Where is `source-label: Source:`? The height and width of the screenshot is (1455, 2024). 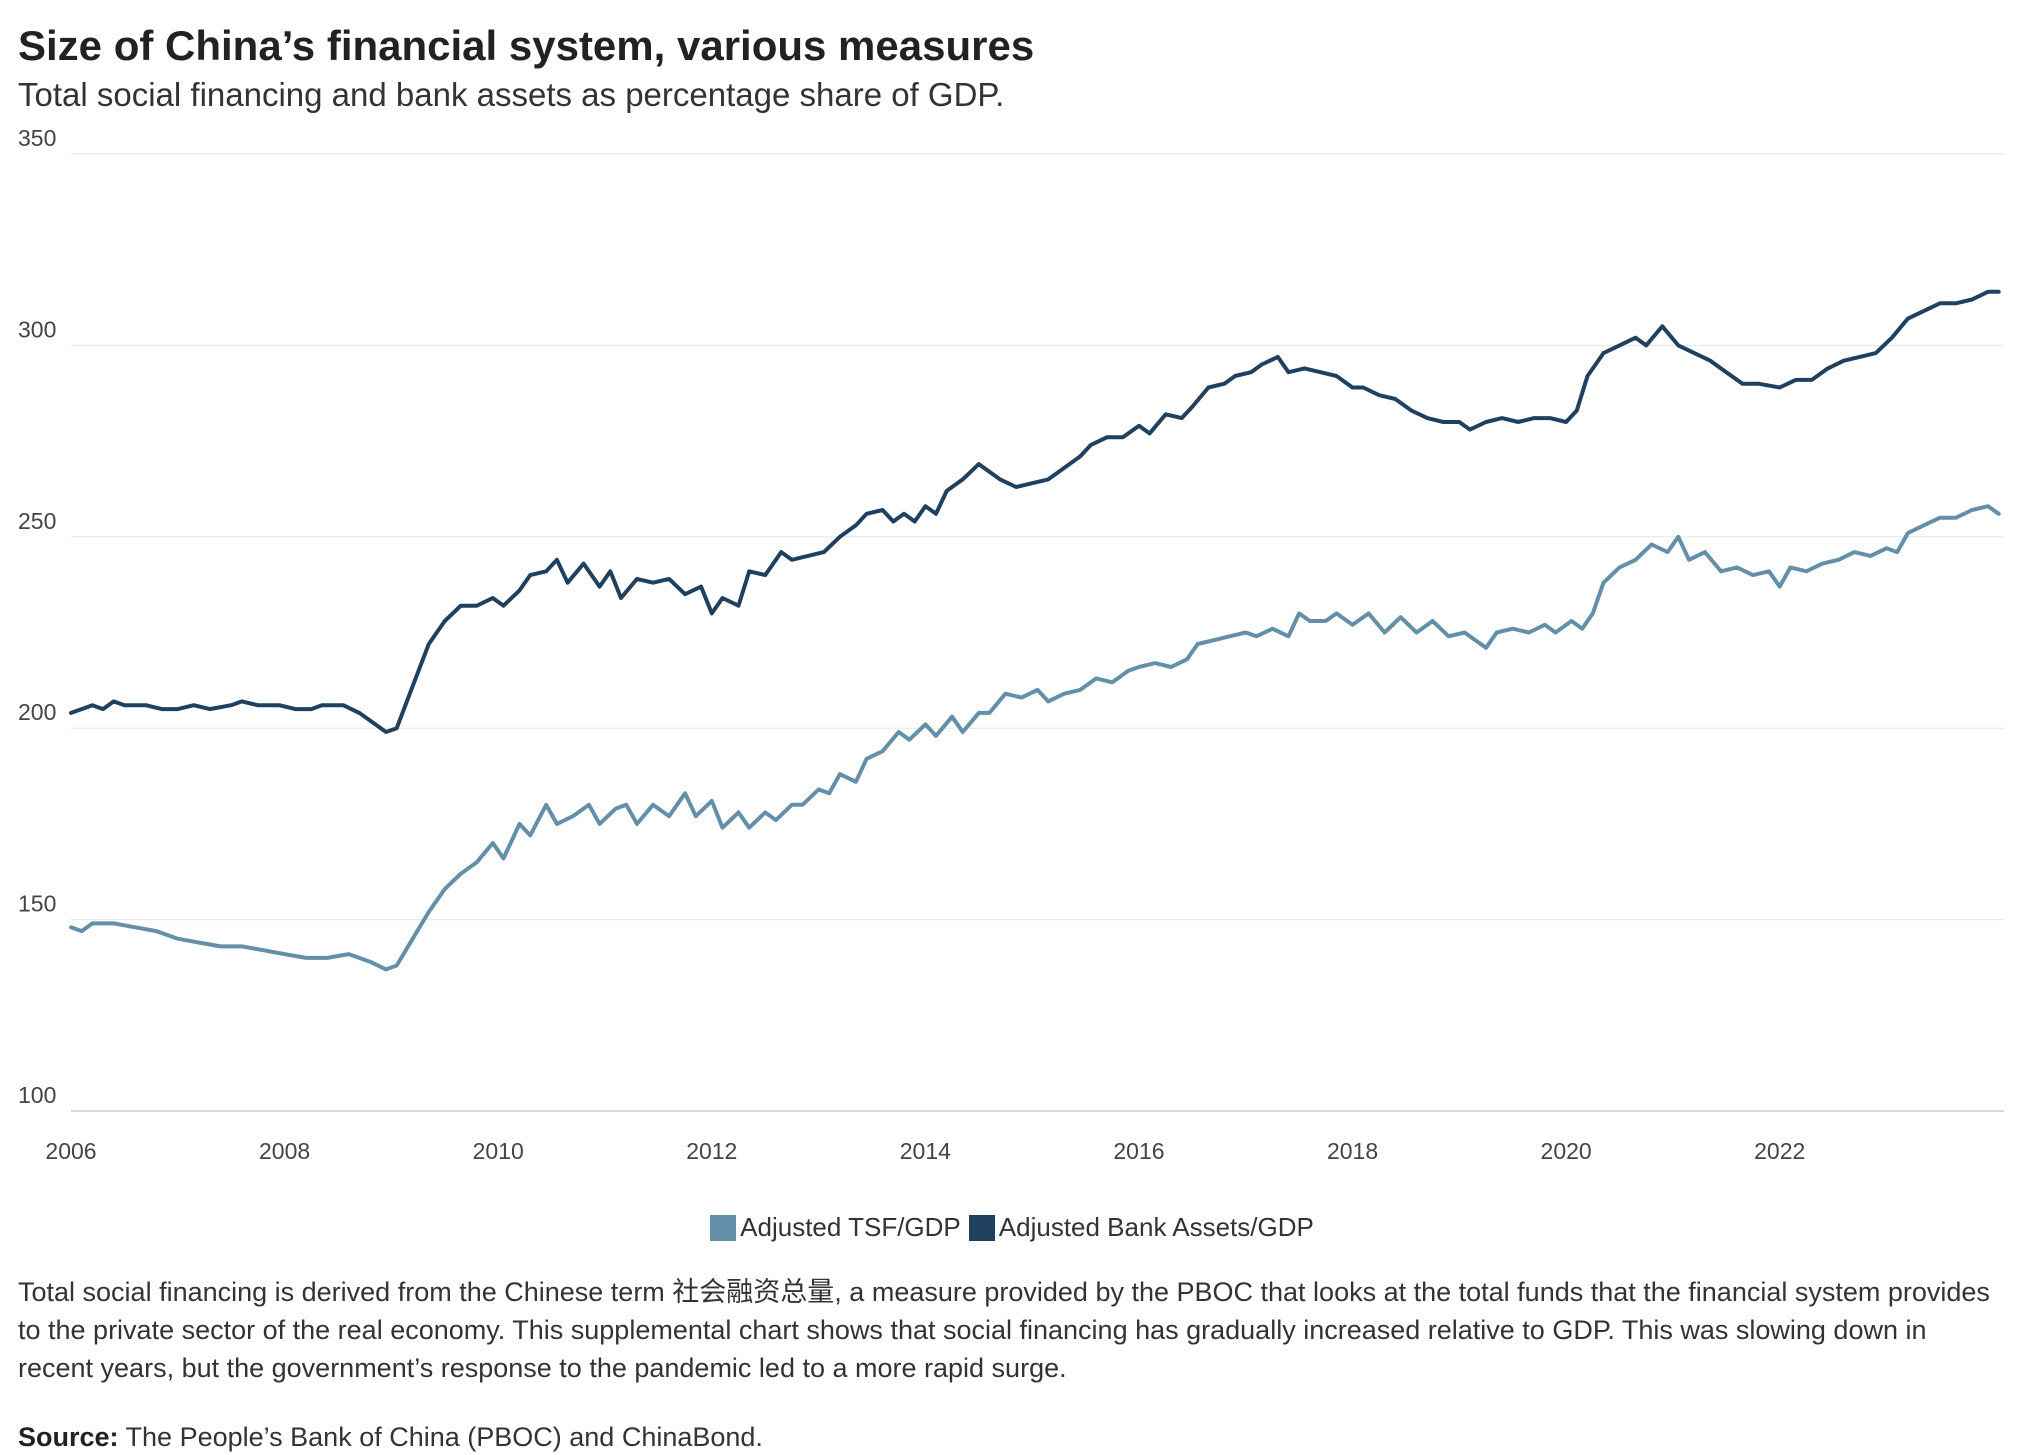
source-label: Source: is located at coordinates (68, 1437).